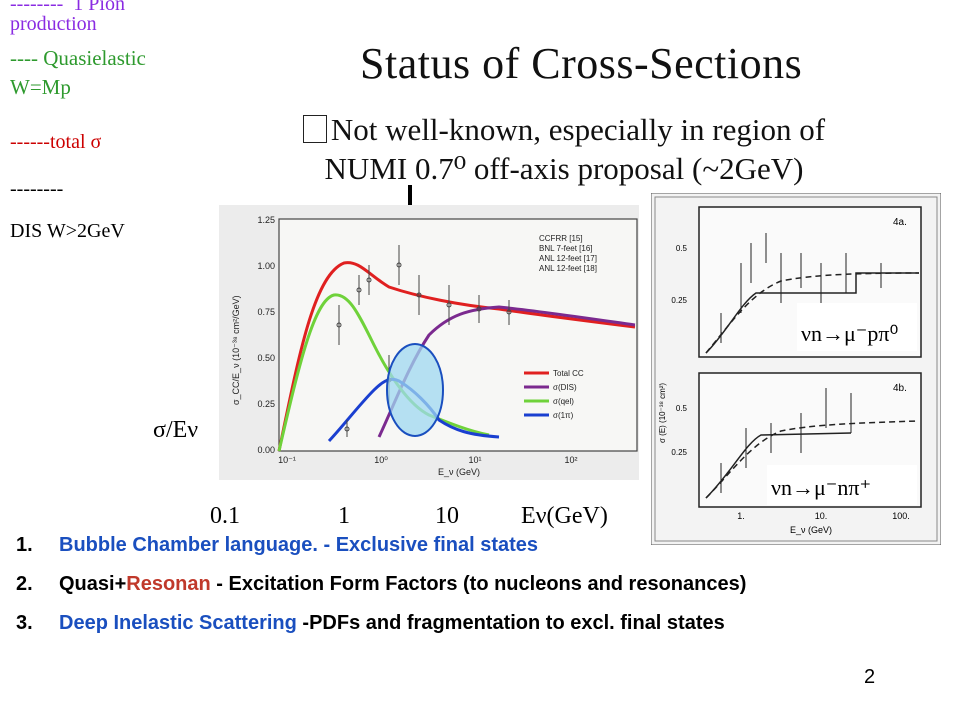 This screenshot has width=960, height=720. Describe the element at coordinates (168, 584) in the screenshot. I see `point-text: Resonan` at that location.